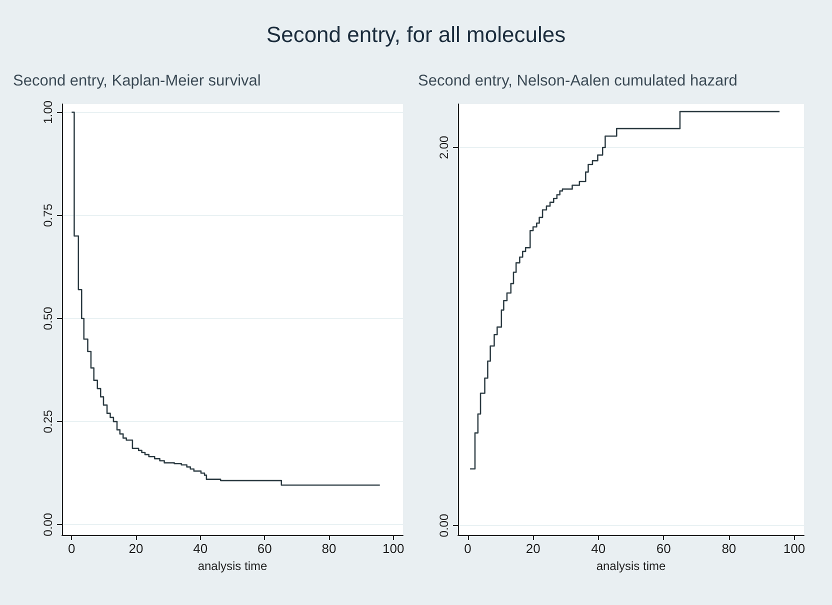 The width and height of the screenshot is (832, 605). I want to click on y-tick-label: 0.25, so click(48, 422).